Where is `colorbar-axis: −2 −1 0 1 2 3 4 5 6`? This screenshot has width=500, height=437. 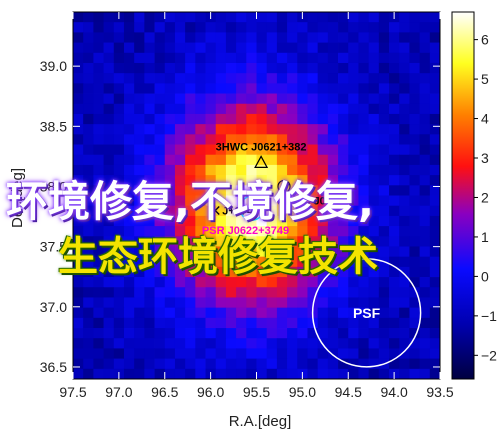
colorbar-axis: −2 −1 0 1 2 3 4 5 6 is located at coordinates (485, 197).